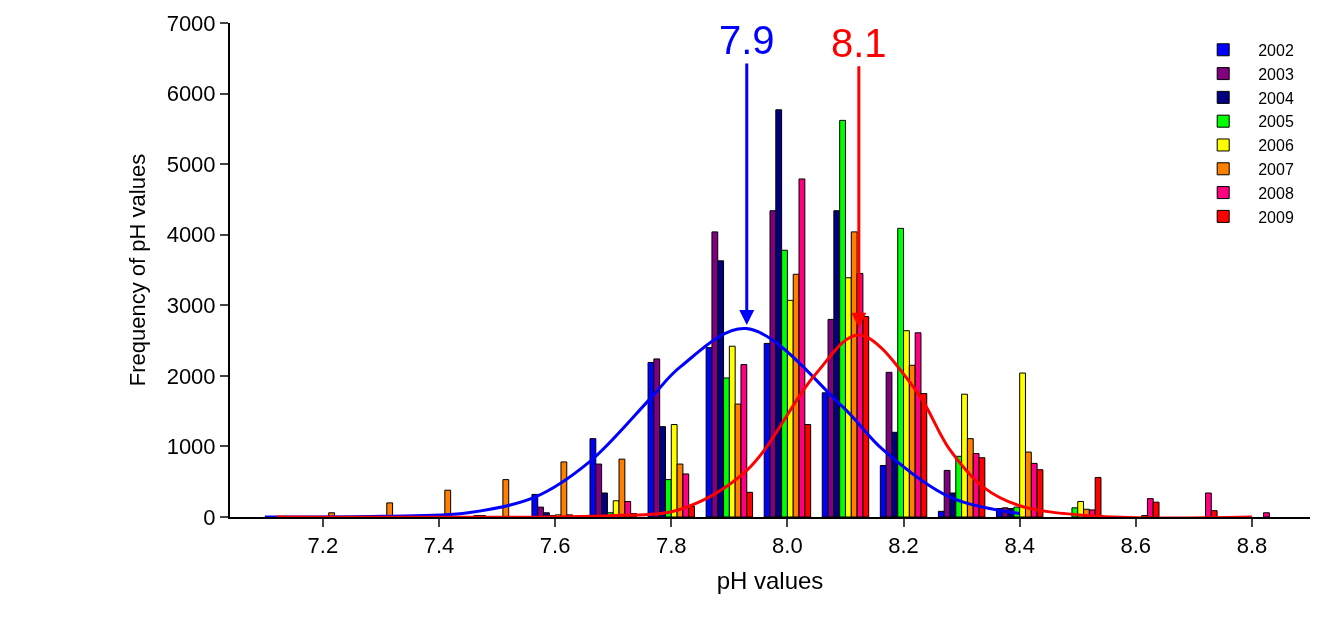  What do you see at coordinates (439, 546) in the screenshot?
I see `x-tick-label: 7.4` at bounding box center [439, 546].